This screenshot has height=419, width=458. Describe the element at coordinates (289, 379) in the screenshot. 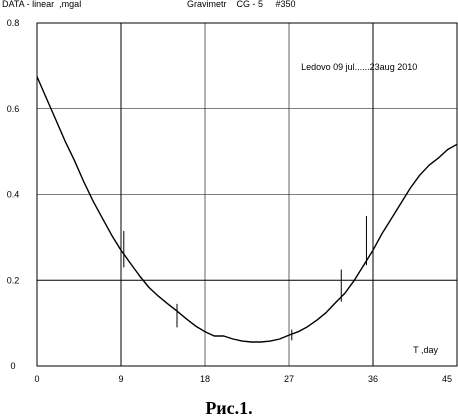

I see `x-tick-label: 27` at that location.